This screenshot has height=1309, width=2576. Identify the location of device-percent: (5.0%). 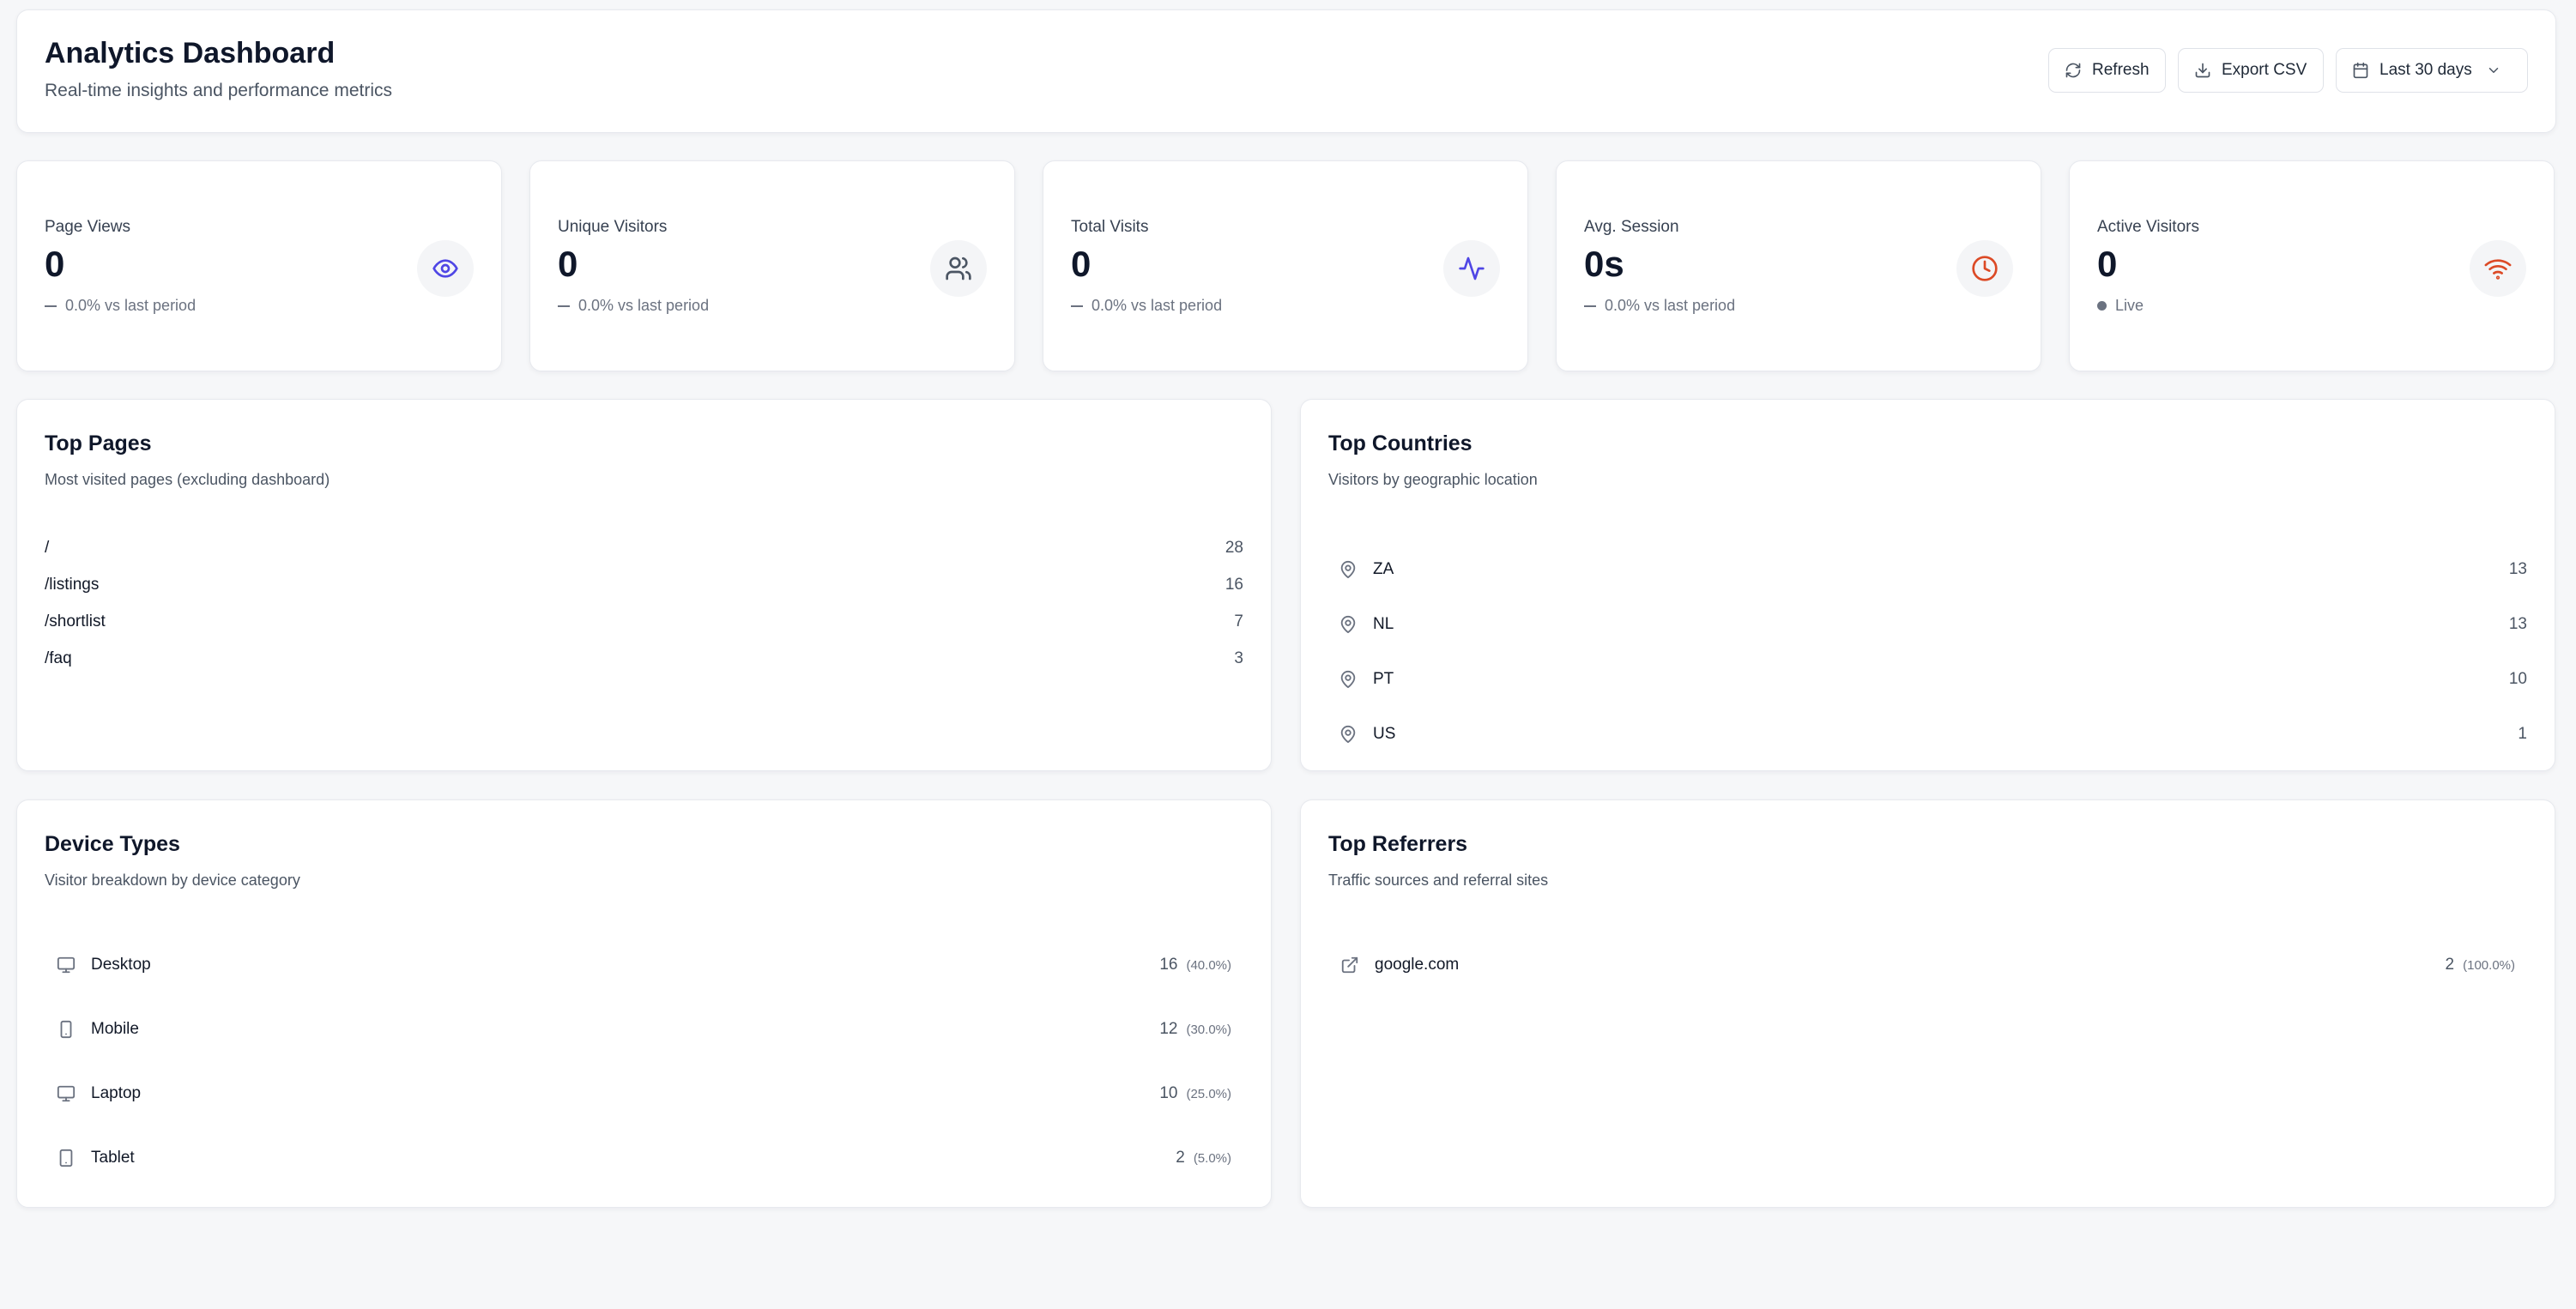
(1212, 1158).